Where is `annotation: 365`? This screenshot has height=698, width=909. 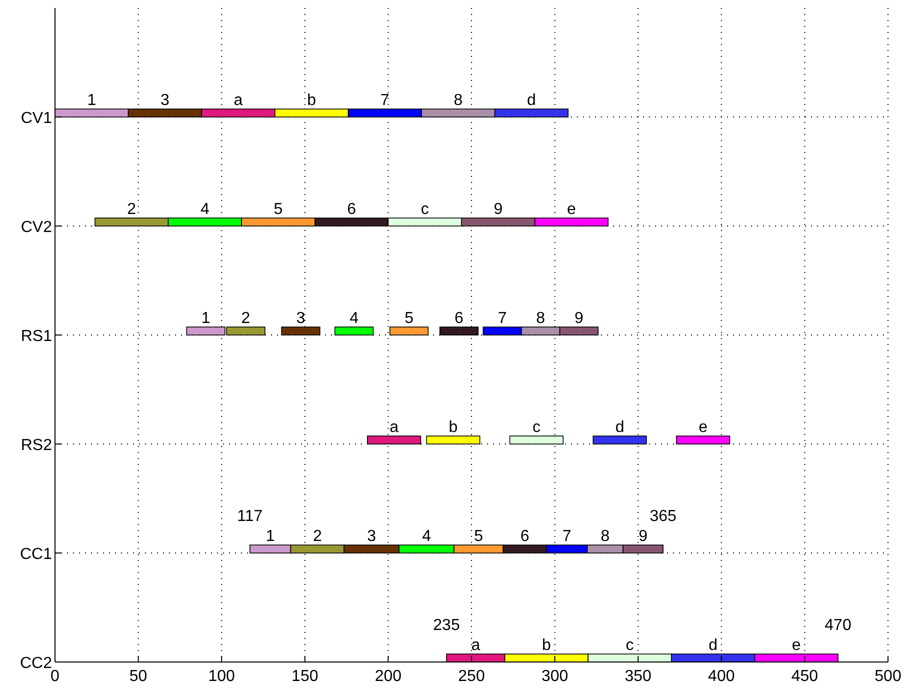 annotation: 365 is located at coordinates (663, 516).